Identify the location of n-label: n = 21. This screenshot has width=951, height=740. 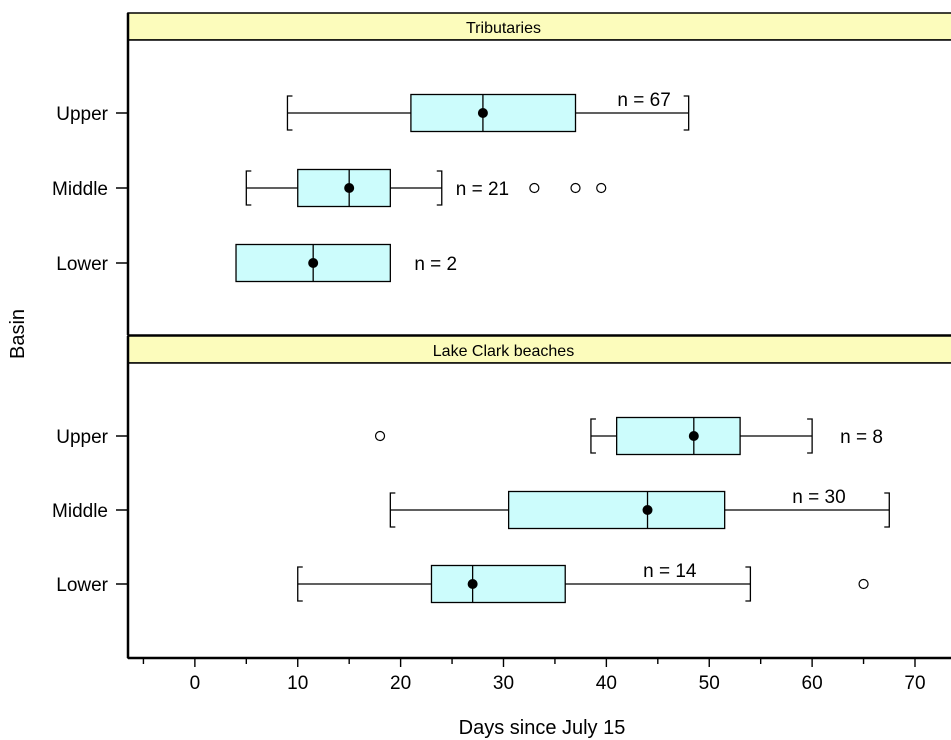
(482, 189).